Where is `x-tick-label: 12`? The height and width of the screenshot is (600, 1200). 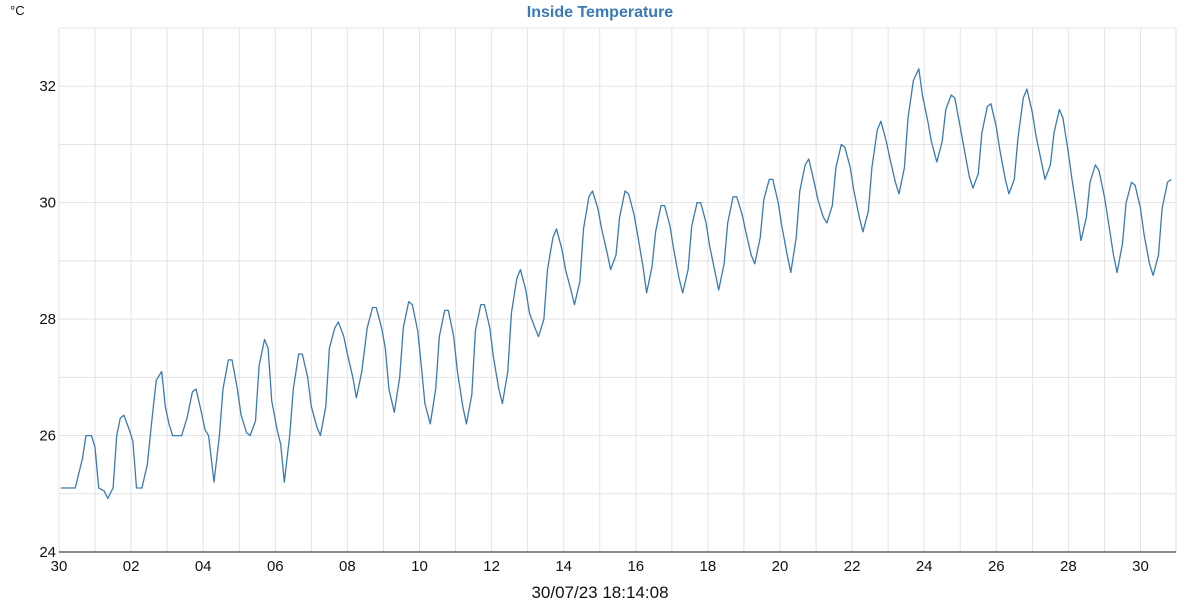
x-tick-label: 12 is located at coordinates (491, 566).